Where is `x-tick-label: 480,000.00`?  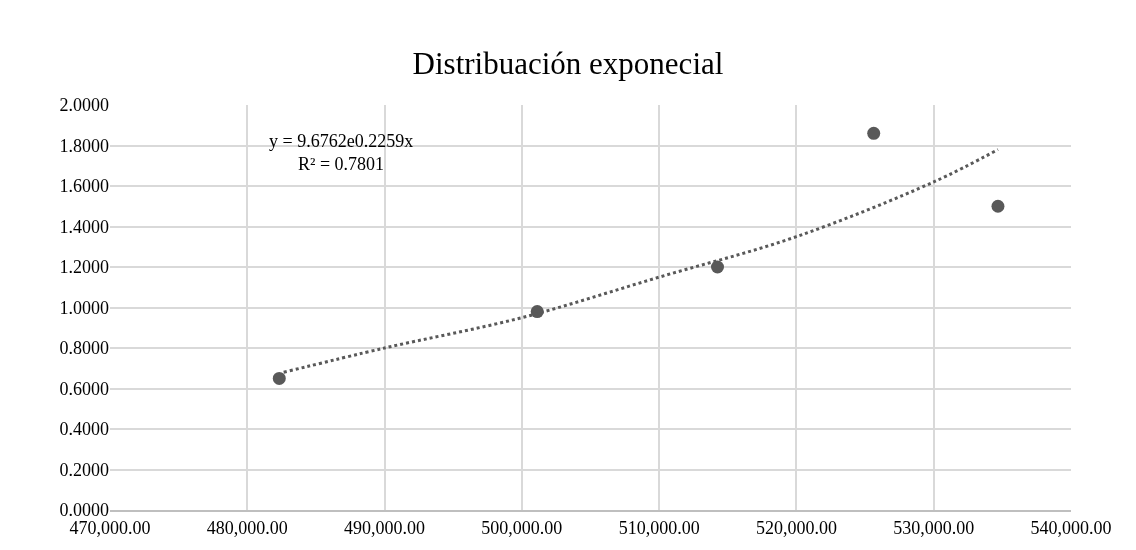
x-tick-label: 480,000.00 is located at coordinates (247, 527).